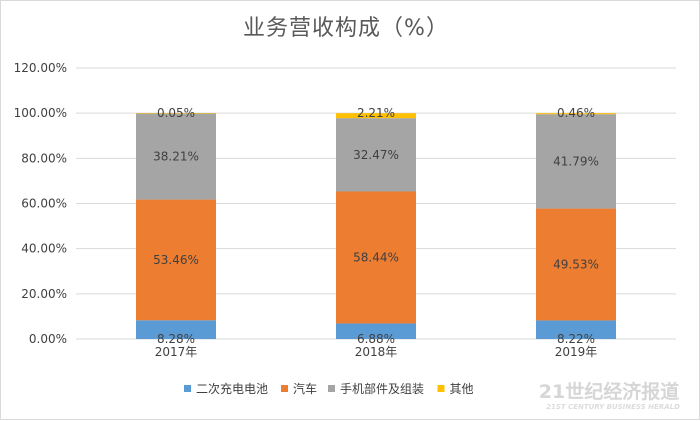 Image resolution: width=700 pixels, height=421 pixels. Describe the element at coordinates (176, 339) in the screenshot. I see `data-label: 8.28%` at that location.